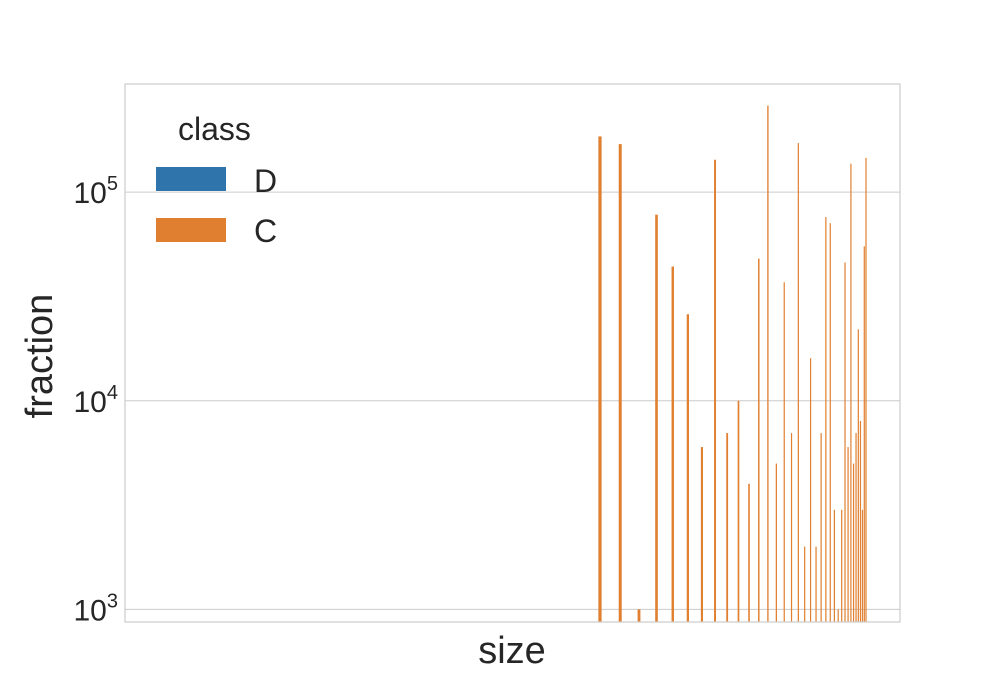 The width and height of the screenshot is (1000, 700). I want to click on x-axis-label: size, so click(512, 651).